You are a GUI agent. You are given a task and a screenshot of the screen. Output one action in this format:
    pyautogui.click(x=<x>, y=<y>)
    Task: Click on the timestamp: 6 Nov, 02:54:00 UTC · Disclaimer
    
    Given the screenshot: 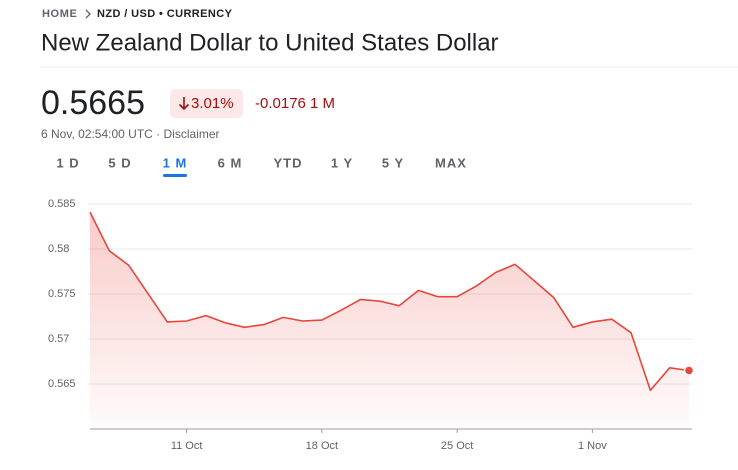 What is the action you would take?
    pyautogui.click(x=130, y=134)
    